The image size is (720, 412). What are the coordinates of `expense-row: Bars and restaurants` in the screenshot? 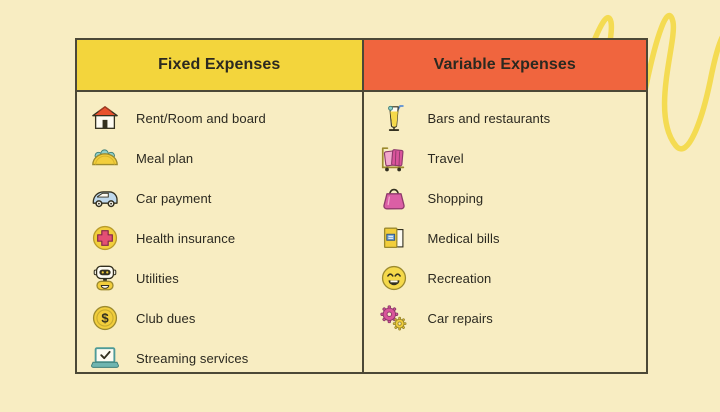 It's located at (505, 118).